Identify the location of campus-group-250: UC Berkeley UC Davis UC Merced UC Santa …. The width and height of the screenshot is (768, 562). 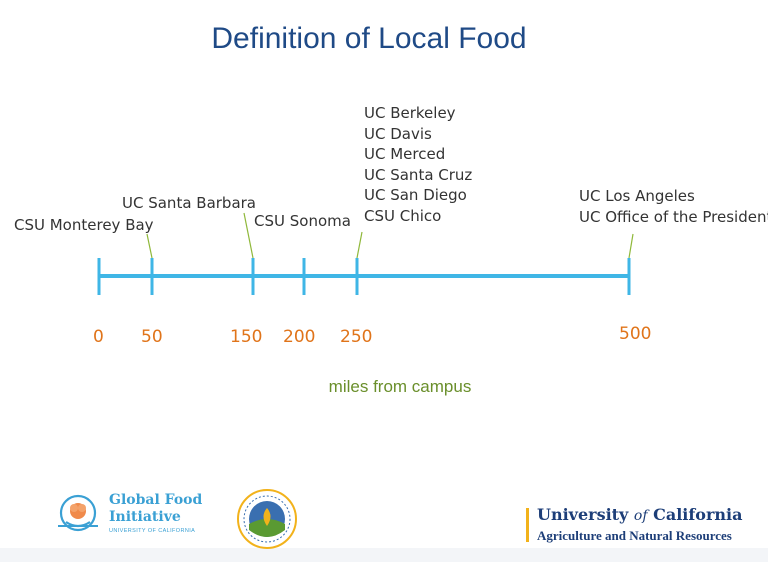
(418, 164).